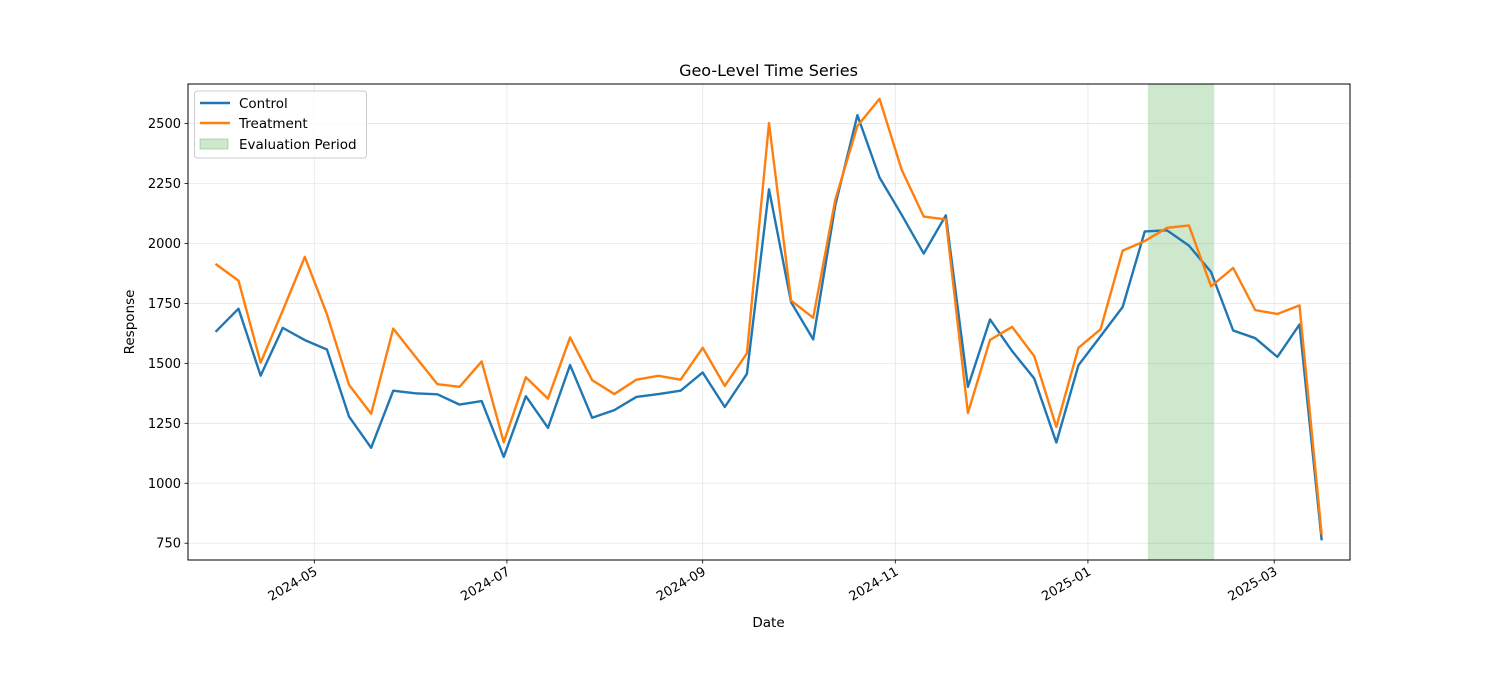 This screenshot has width=1500, height=700. Describe the element at coordinates (168, 334) in the screenshot. I see `y-axis-ticks: 750 1000 1250 1500 1750 2000 2250 2500` at that location.